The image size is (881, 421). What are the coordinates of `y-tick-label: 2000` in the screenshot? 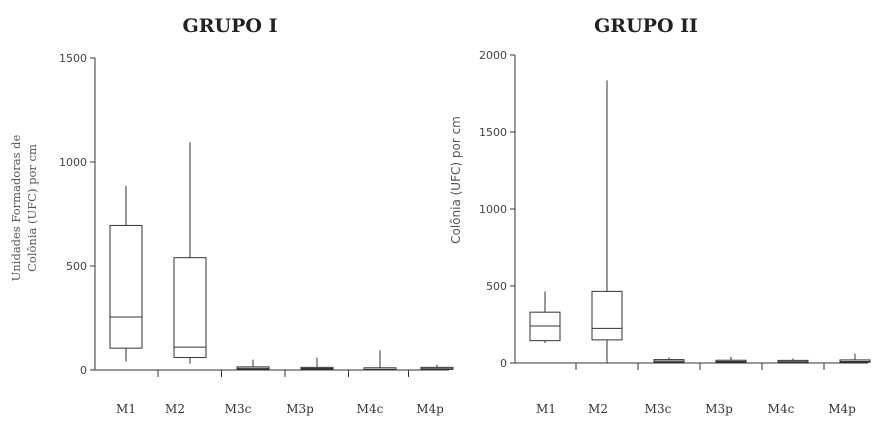 It's located at (493, 55).